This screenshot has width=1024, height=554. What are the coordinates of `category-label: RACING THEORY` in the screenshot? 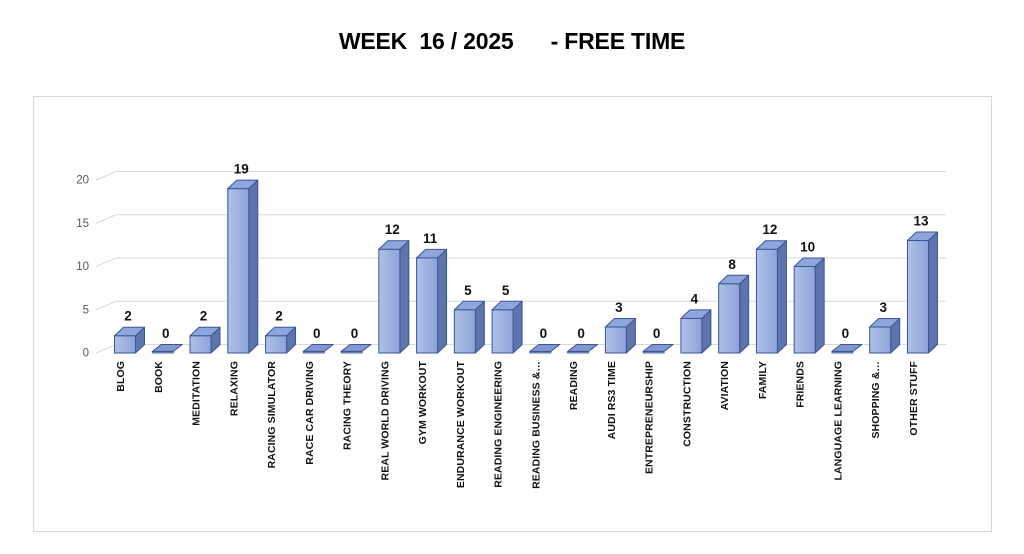 It's located at (348, 405).